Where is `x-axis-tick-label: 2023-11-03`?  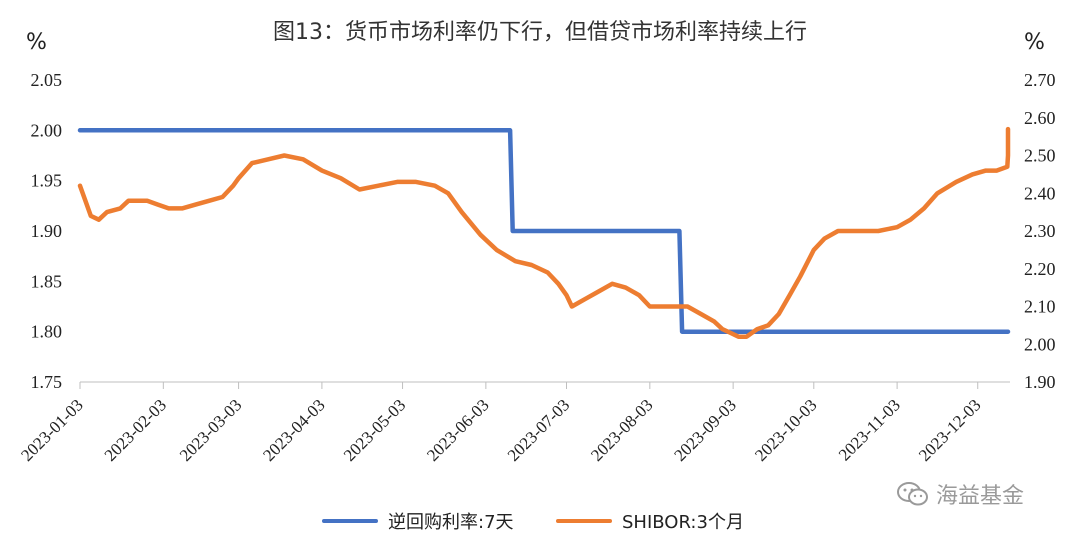 x-axis-tick-label: 2023-11-03 is located at coordinates (869, 429).